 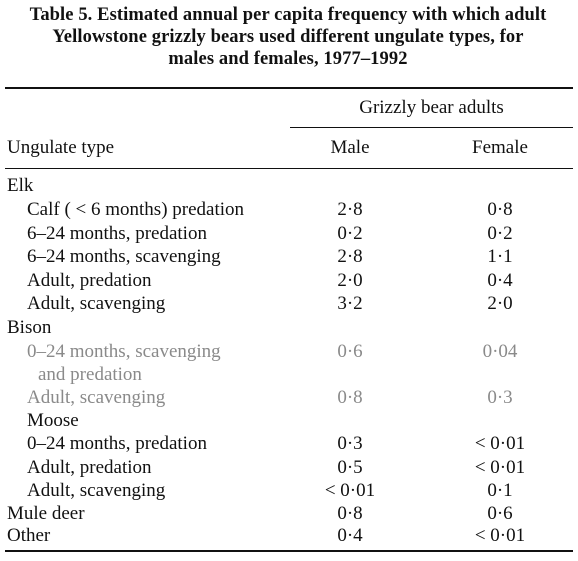 What do you see at coordinates (431, 107) in the screenshot?
I see `column-group-header: Grizzly bear adults` at bounding box center [431, 107].